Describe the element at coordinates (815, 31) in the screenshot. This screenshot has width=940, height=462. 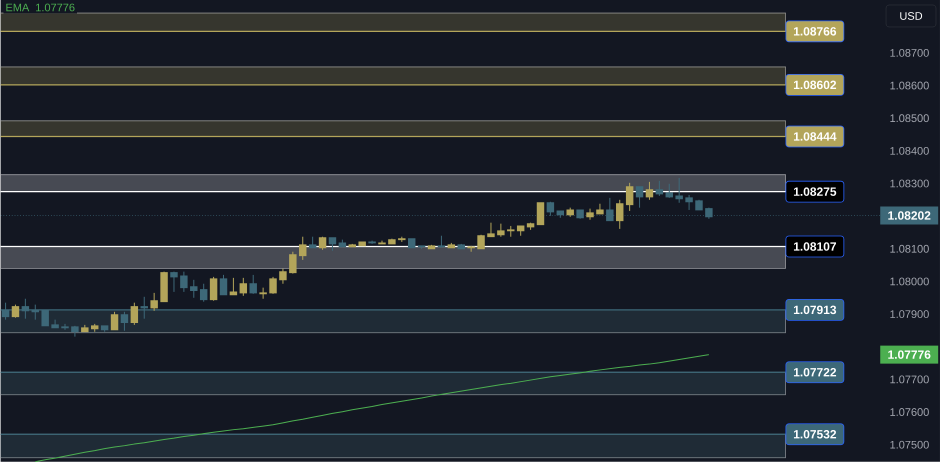
I see `ref-line-label: 1.08766` at that location.